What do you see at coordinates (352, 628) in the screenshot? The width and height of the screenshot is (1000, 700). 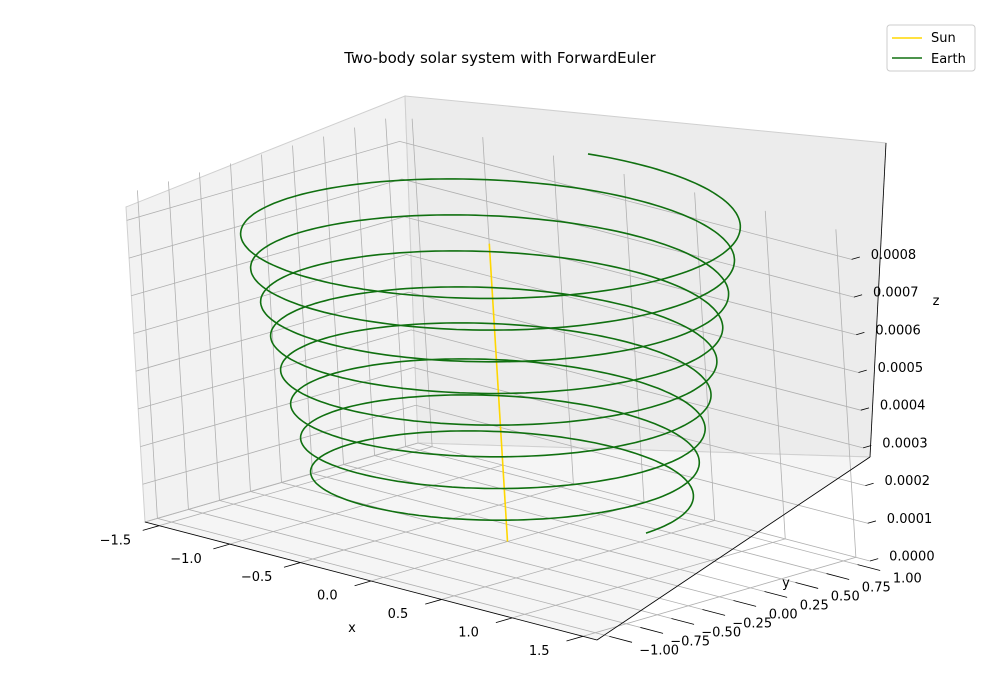 I see `x-axis-label: x` at bounding box center [352, 628].